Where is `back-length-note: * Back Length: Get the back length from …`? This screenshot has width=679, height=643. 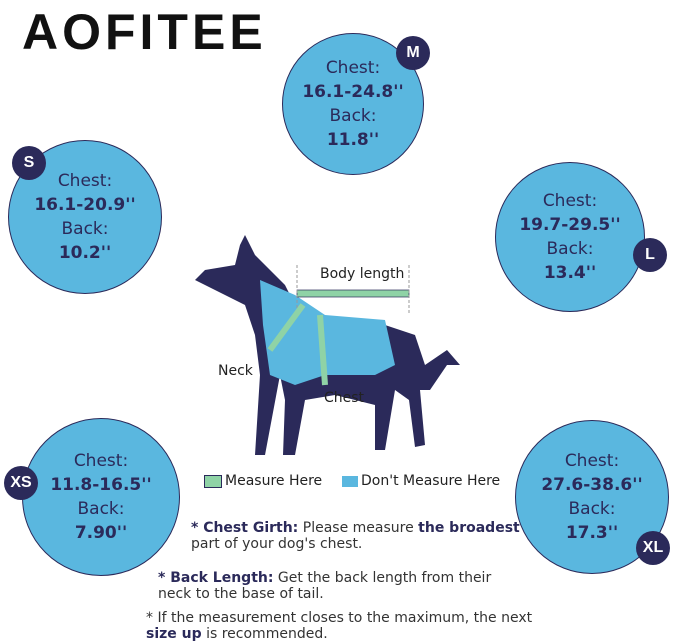 back-length-note: * Back Length: Get the back length from … is located at coordinates (328, 586).